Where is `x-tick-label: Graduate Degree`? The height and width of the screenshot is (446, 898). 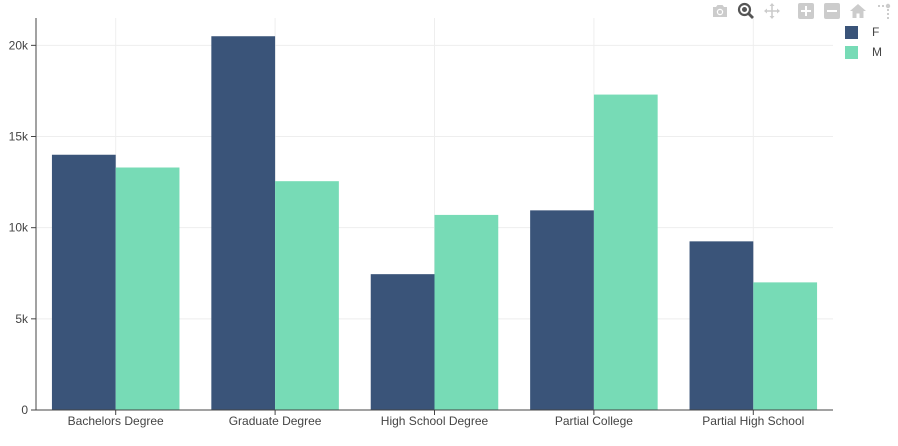 x-tick-label: Graduate Degree is located at coordinates (275, 421).